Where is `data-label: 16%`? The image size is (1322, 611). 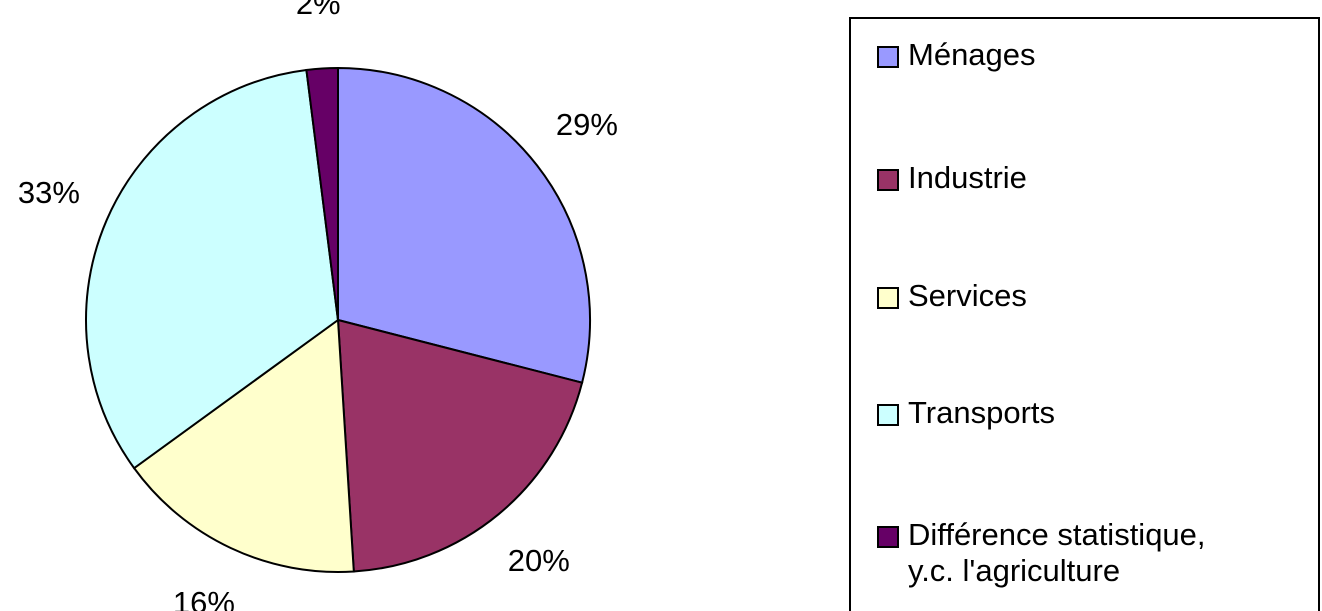 data-label: 16% is located at coordinates (204, 598).